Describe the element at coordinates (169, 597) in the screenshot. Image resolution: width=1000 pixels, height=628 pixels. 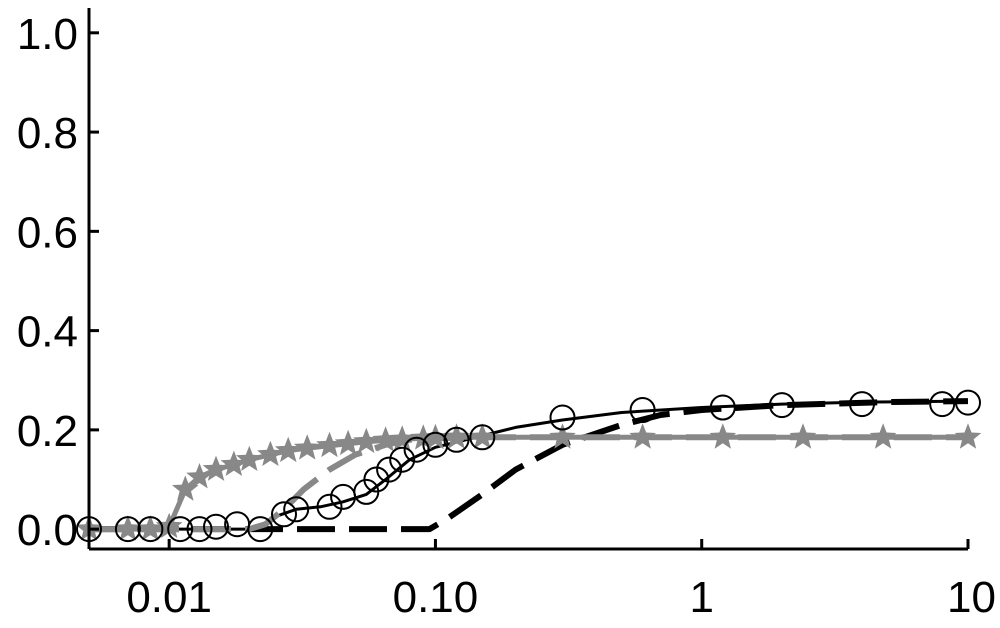
I see `x-tick-label: 0.01` at that location.